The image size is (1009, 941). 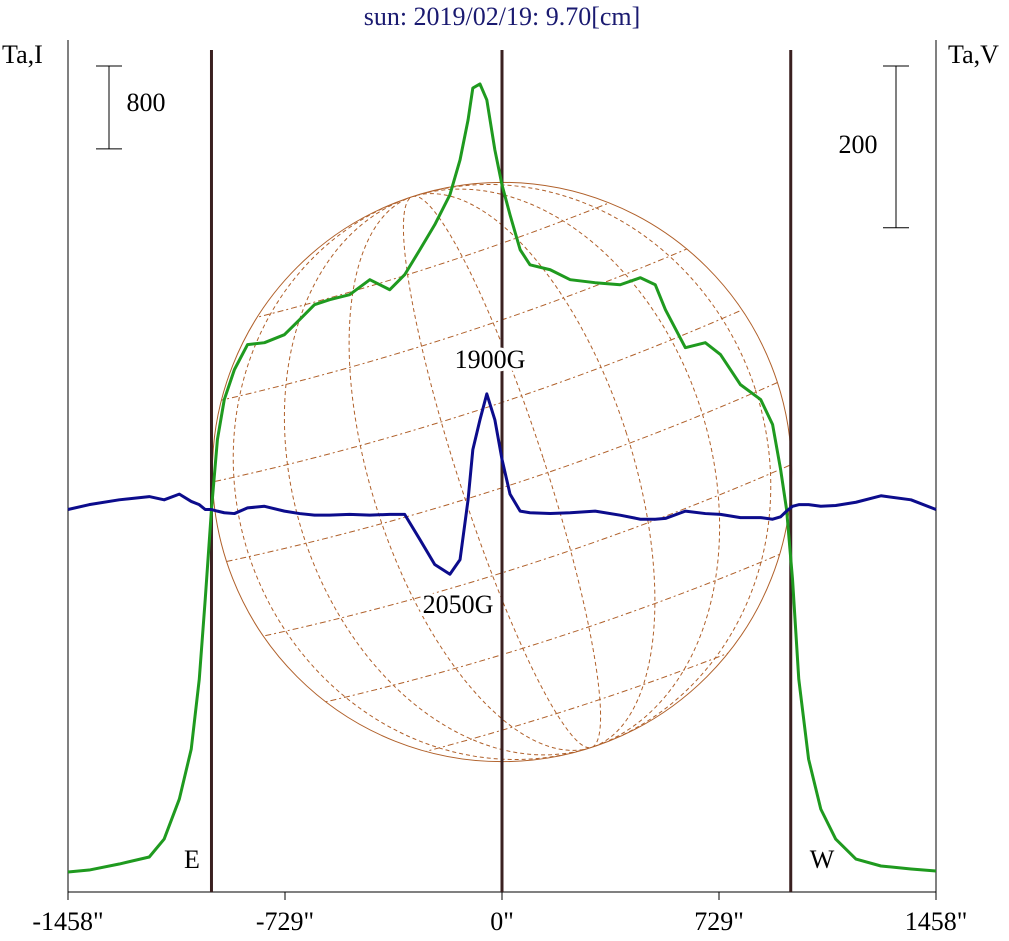 I want to click on y2-axis-label: Ta,V, so click(x=973, y=54).